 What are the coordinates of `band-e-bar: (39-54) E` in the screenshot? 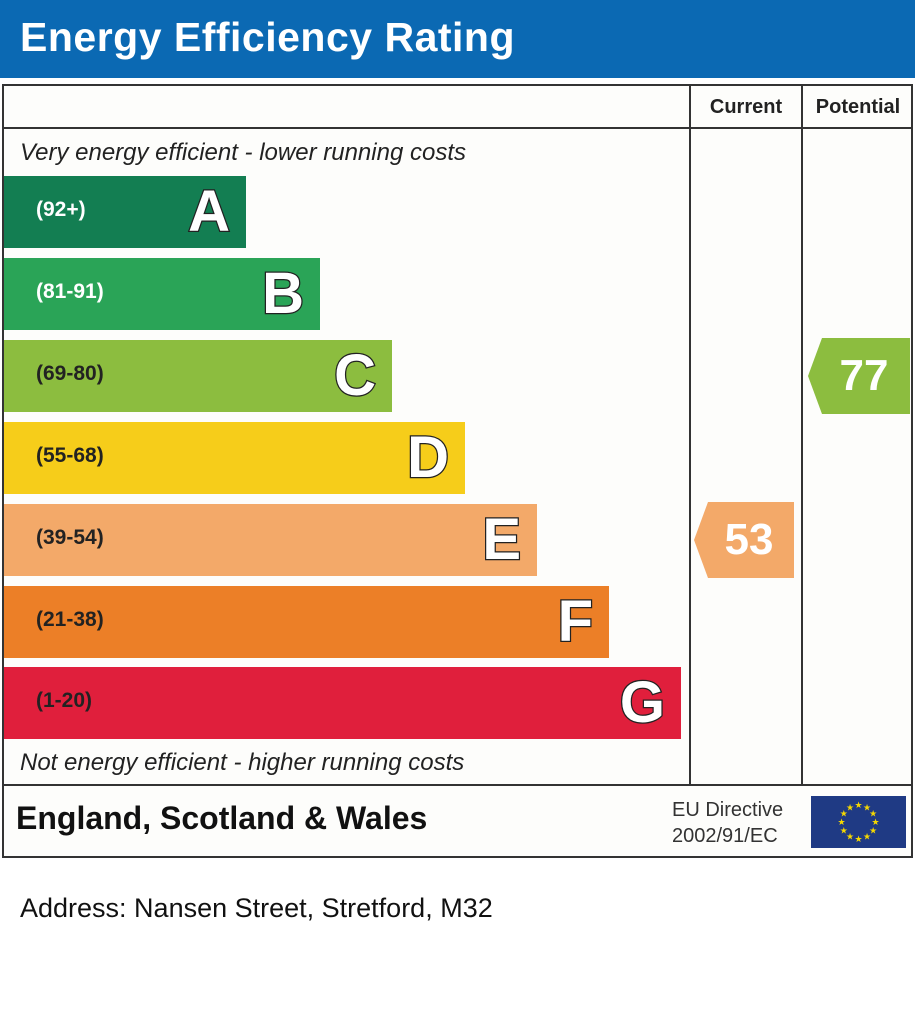 It's located at (270, 540).